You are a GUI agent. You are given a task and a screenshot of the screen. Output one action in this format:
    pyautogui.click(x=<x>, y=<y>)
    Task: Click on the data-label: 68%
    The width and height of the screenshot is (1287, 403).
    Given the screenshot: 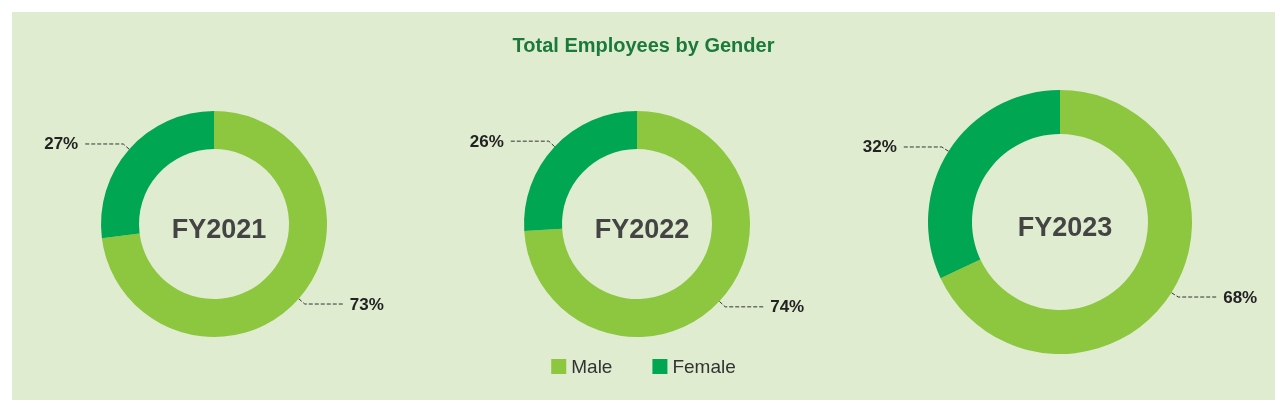 What is the action you would take?
    pyautogui.click(x=1240, y=297)
    